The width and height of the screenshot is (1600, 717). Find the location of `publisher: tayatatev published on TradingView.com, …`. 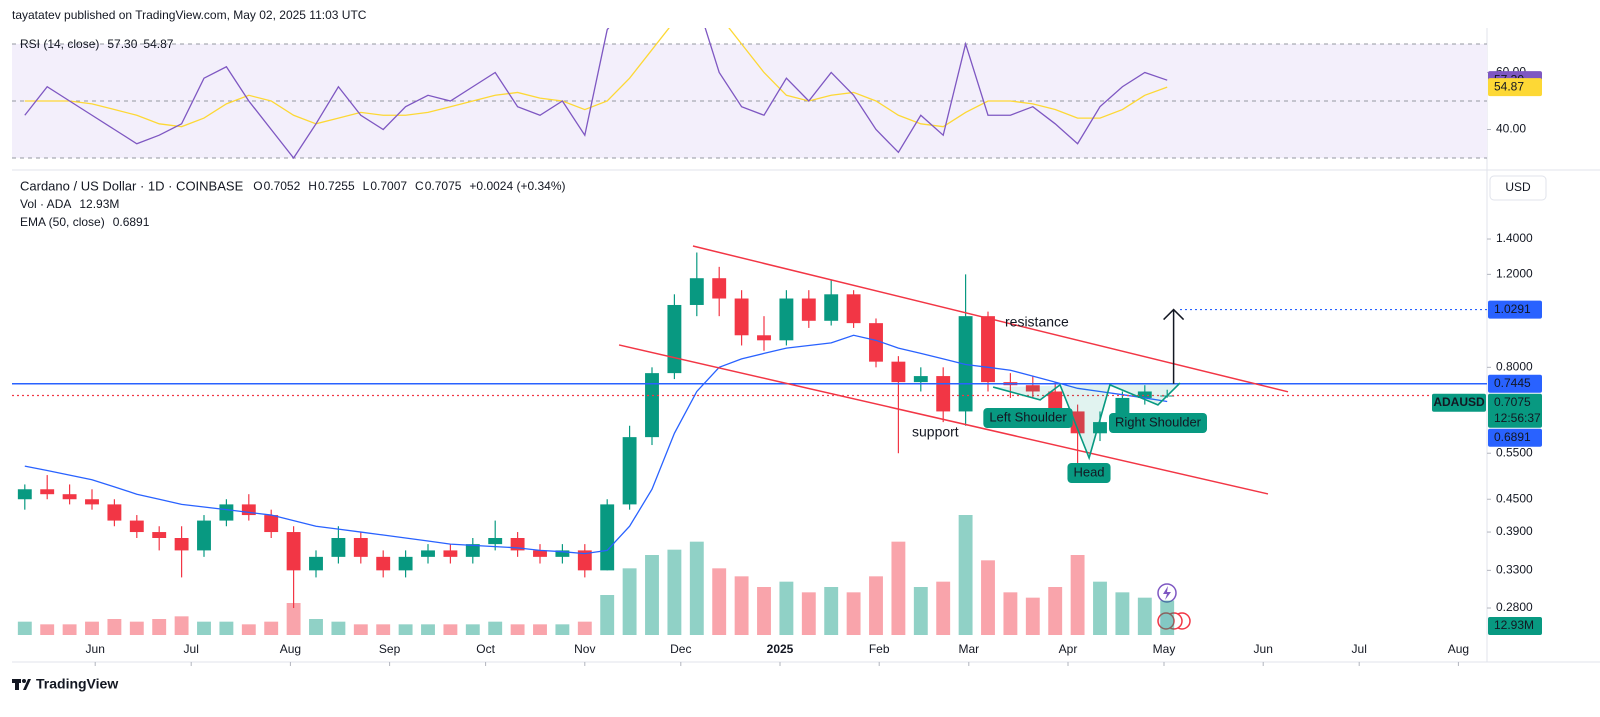

publisher: tayatatev published on TradingView.com, … is located at coordinates (189, 15).